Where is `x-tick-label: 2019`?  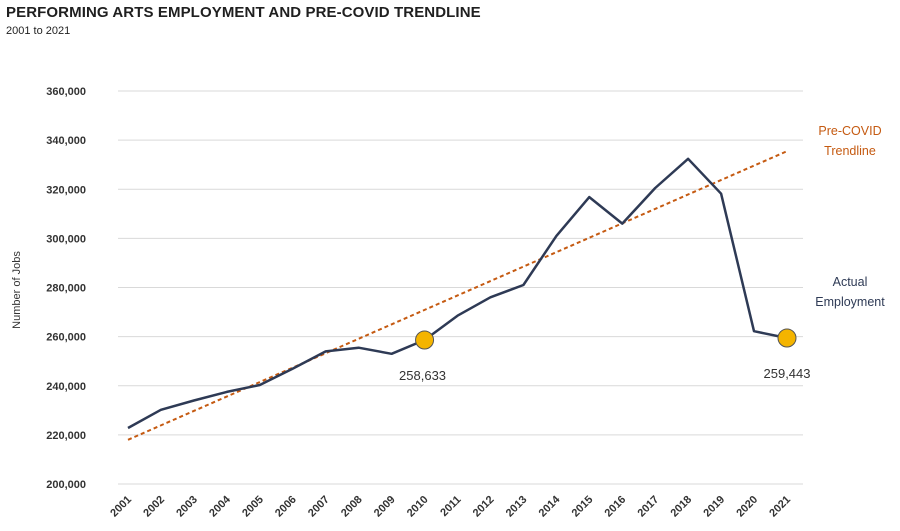
x-tick-label: 2019 is located at coordinates (714, 507).